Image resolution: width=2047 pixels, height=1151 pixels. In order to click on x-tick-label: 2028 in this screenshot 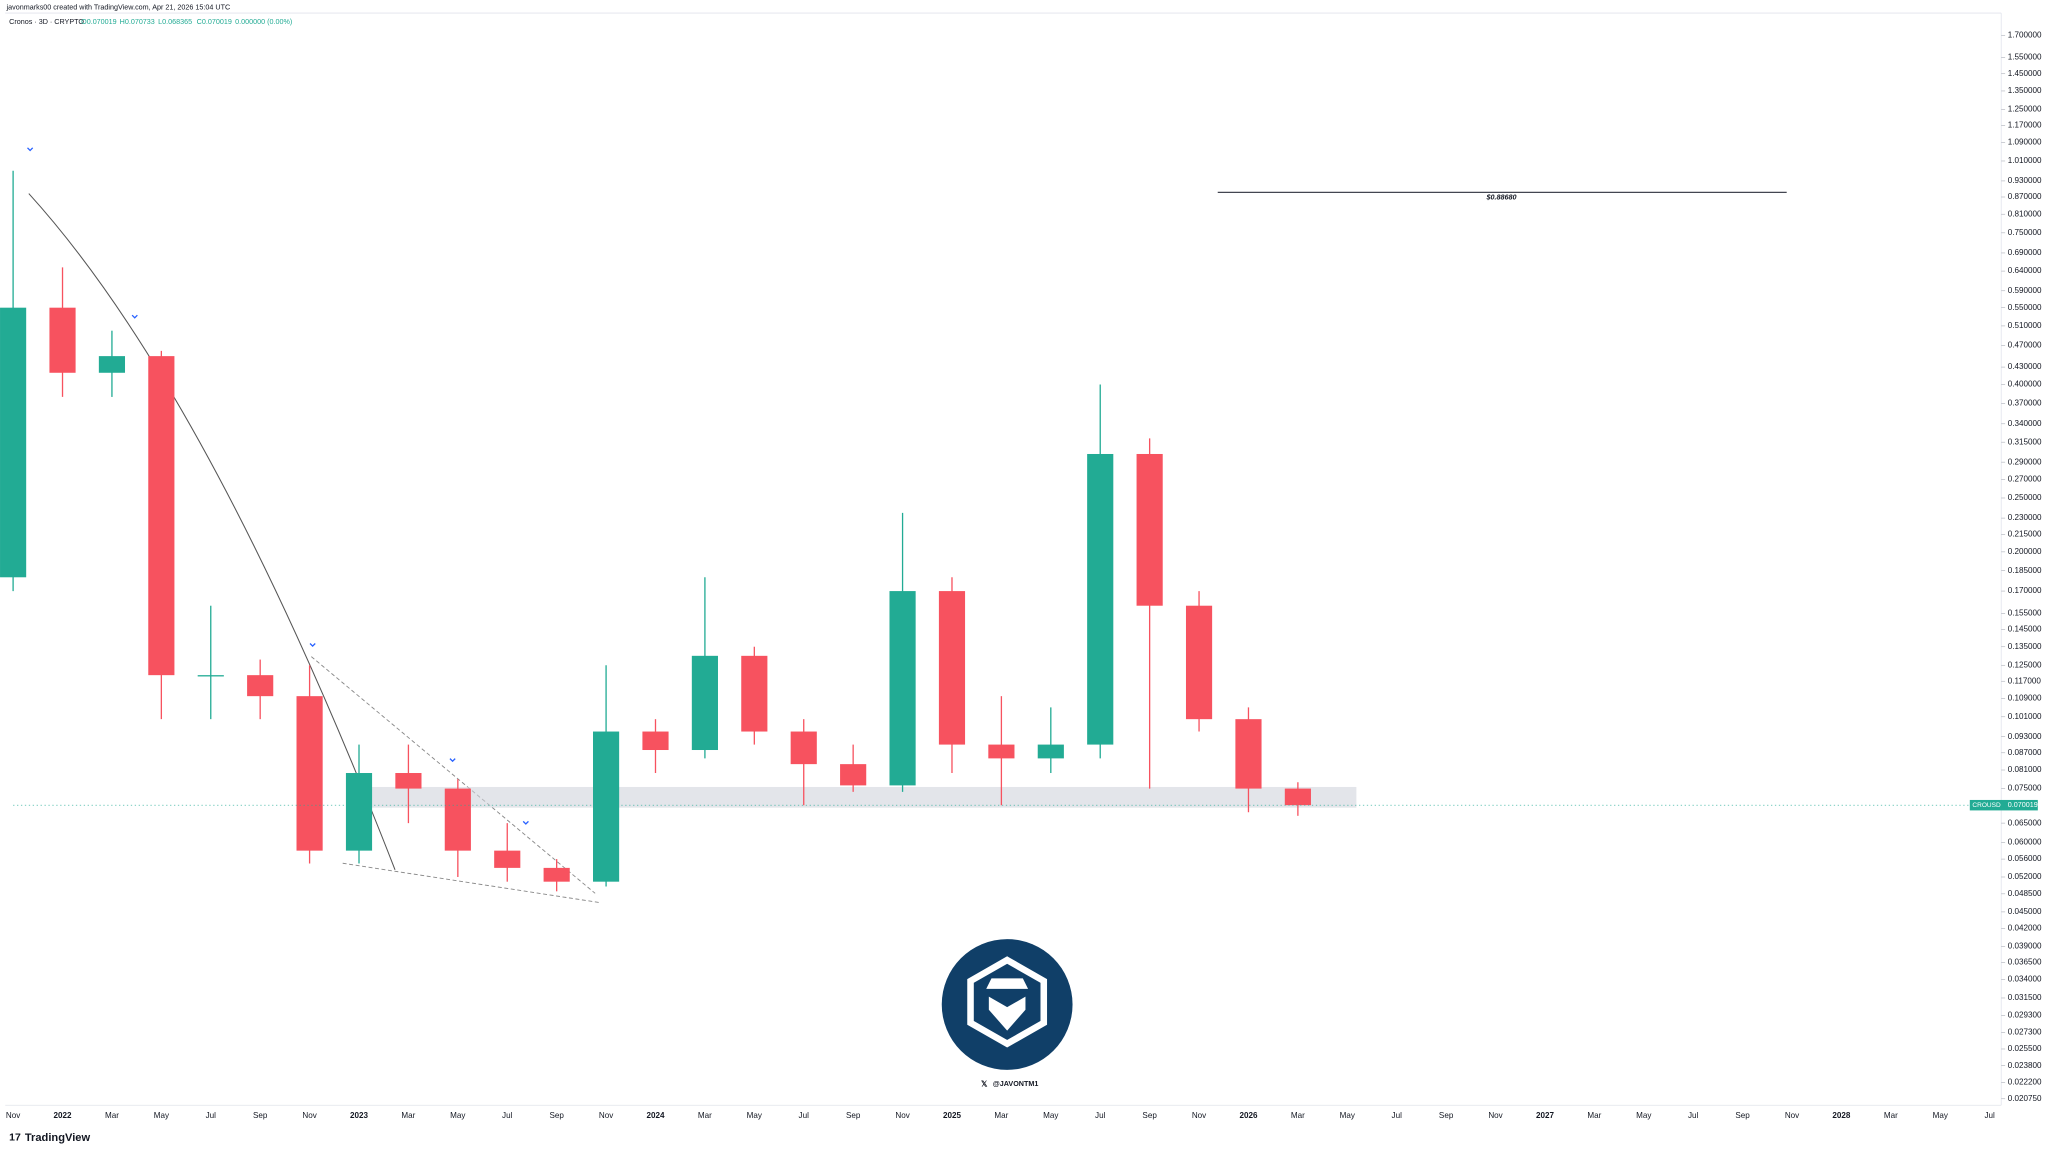, I will do `click(1841, 1115)`.